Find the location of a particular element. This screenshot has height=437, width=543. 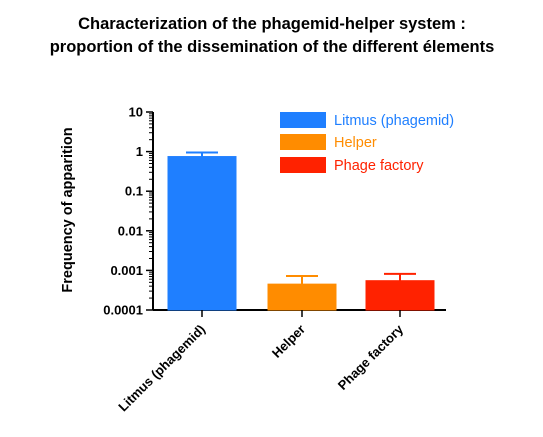

x-tick-label: Helper is located at coordinates (288, 341).